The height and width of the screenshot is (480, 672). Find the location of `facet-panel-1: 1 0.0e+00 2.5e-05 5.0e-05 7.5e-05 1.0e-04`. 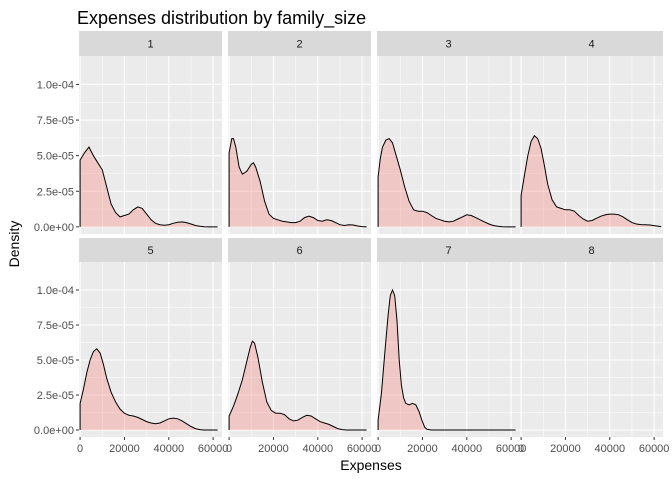

facet-panel-1: 1 0.0e+00 2.5e-05 5.0e-05 7.5e-05 1.0e-04 is located at coordinates (128, 132).